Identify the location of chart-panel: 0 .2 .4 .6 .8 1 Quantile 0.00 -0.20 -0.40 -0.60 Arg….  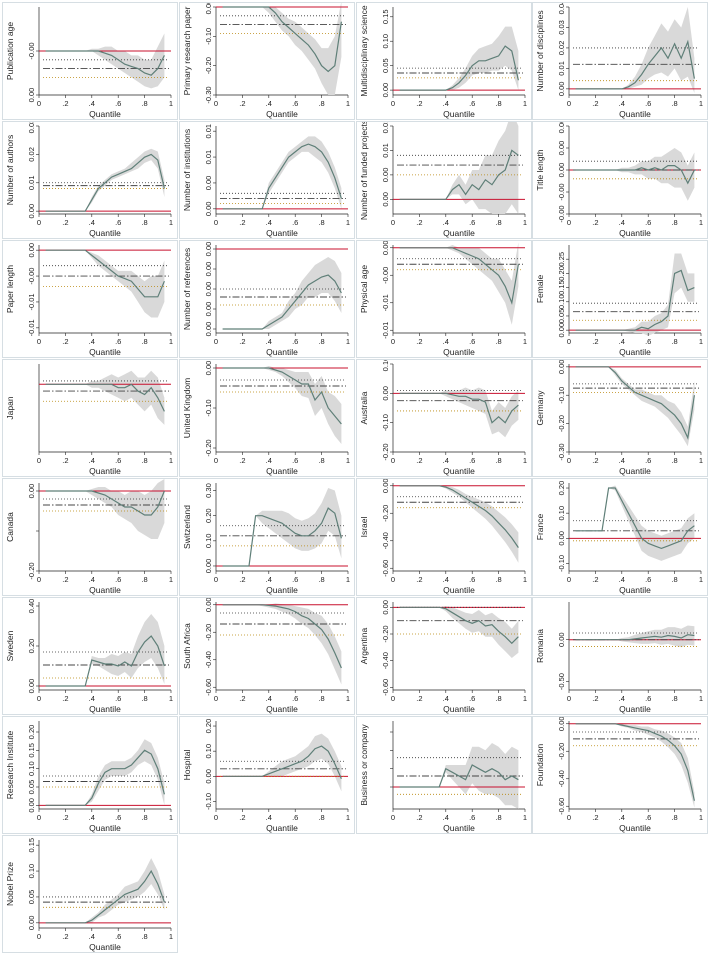
(444, 656).